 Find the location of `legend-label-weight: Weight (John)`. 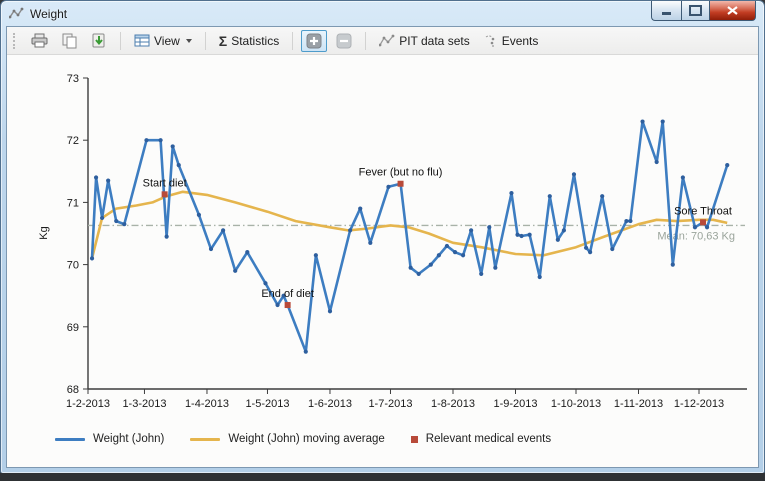

legend-label-weight: Weight (John) is located at coordinates (129, 439).